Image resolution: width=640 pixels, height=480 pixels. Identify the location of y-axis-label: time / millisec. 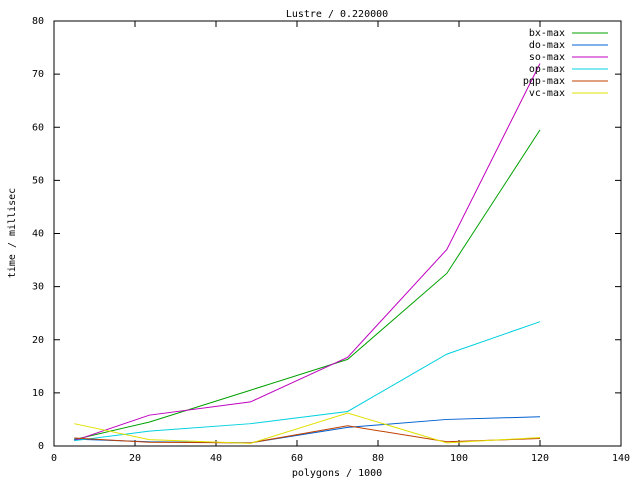
(12, 233).